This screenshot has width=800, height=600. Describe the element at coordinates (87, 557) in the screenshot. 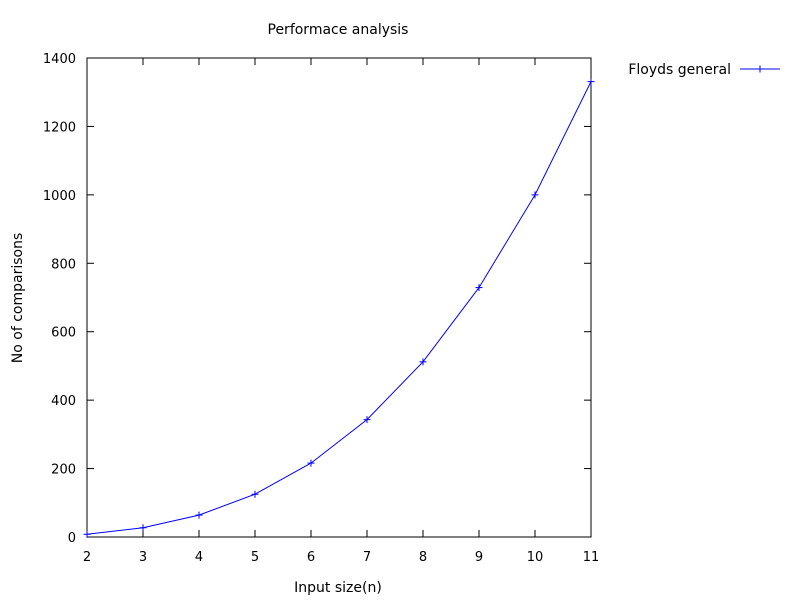

I see `x-tick-label: 2` at that location.